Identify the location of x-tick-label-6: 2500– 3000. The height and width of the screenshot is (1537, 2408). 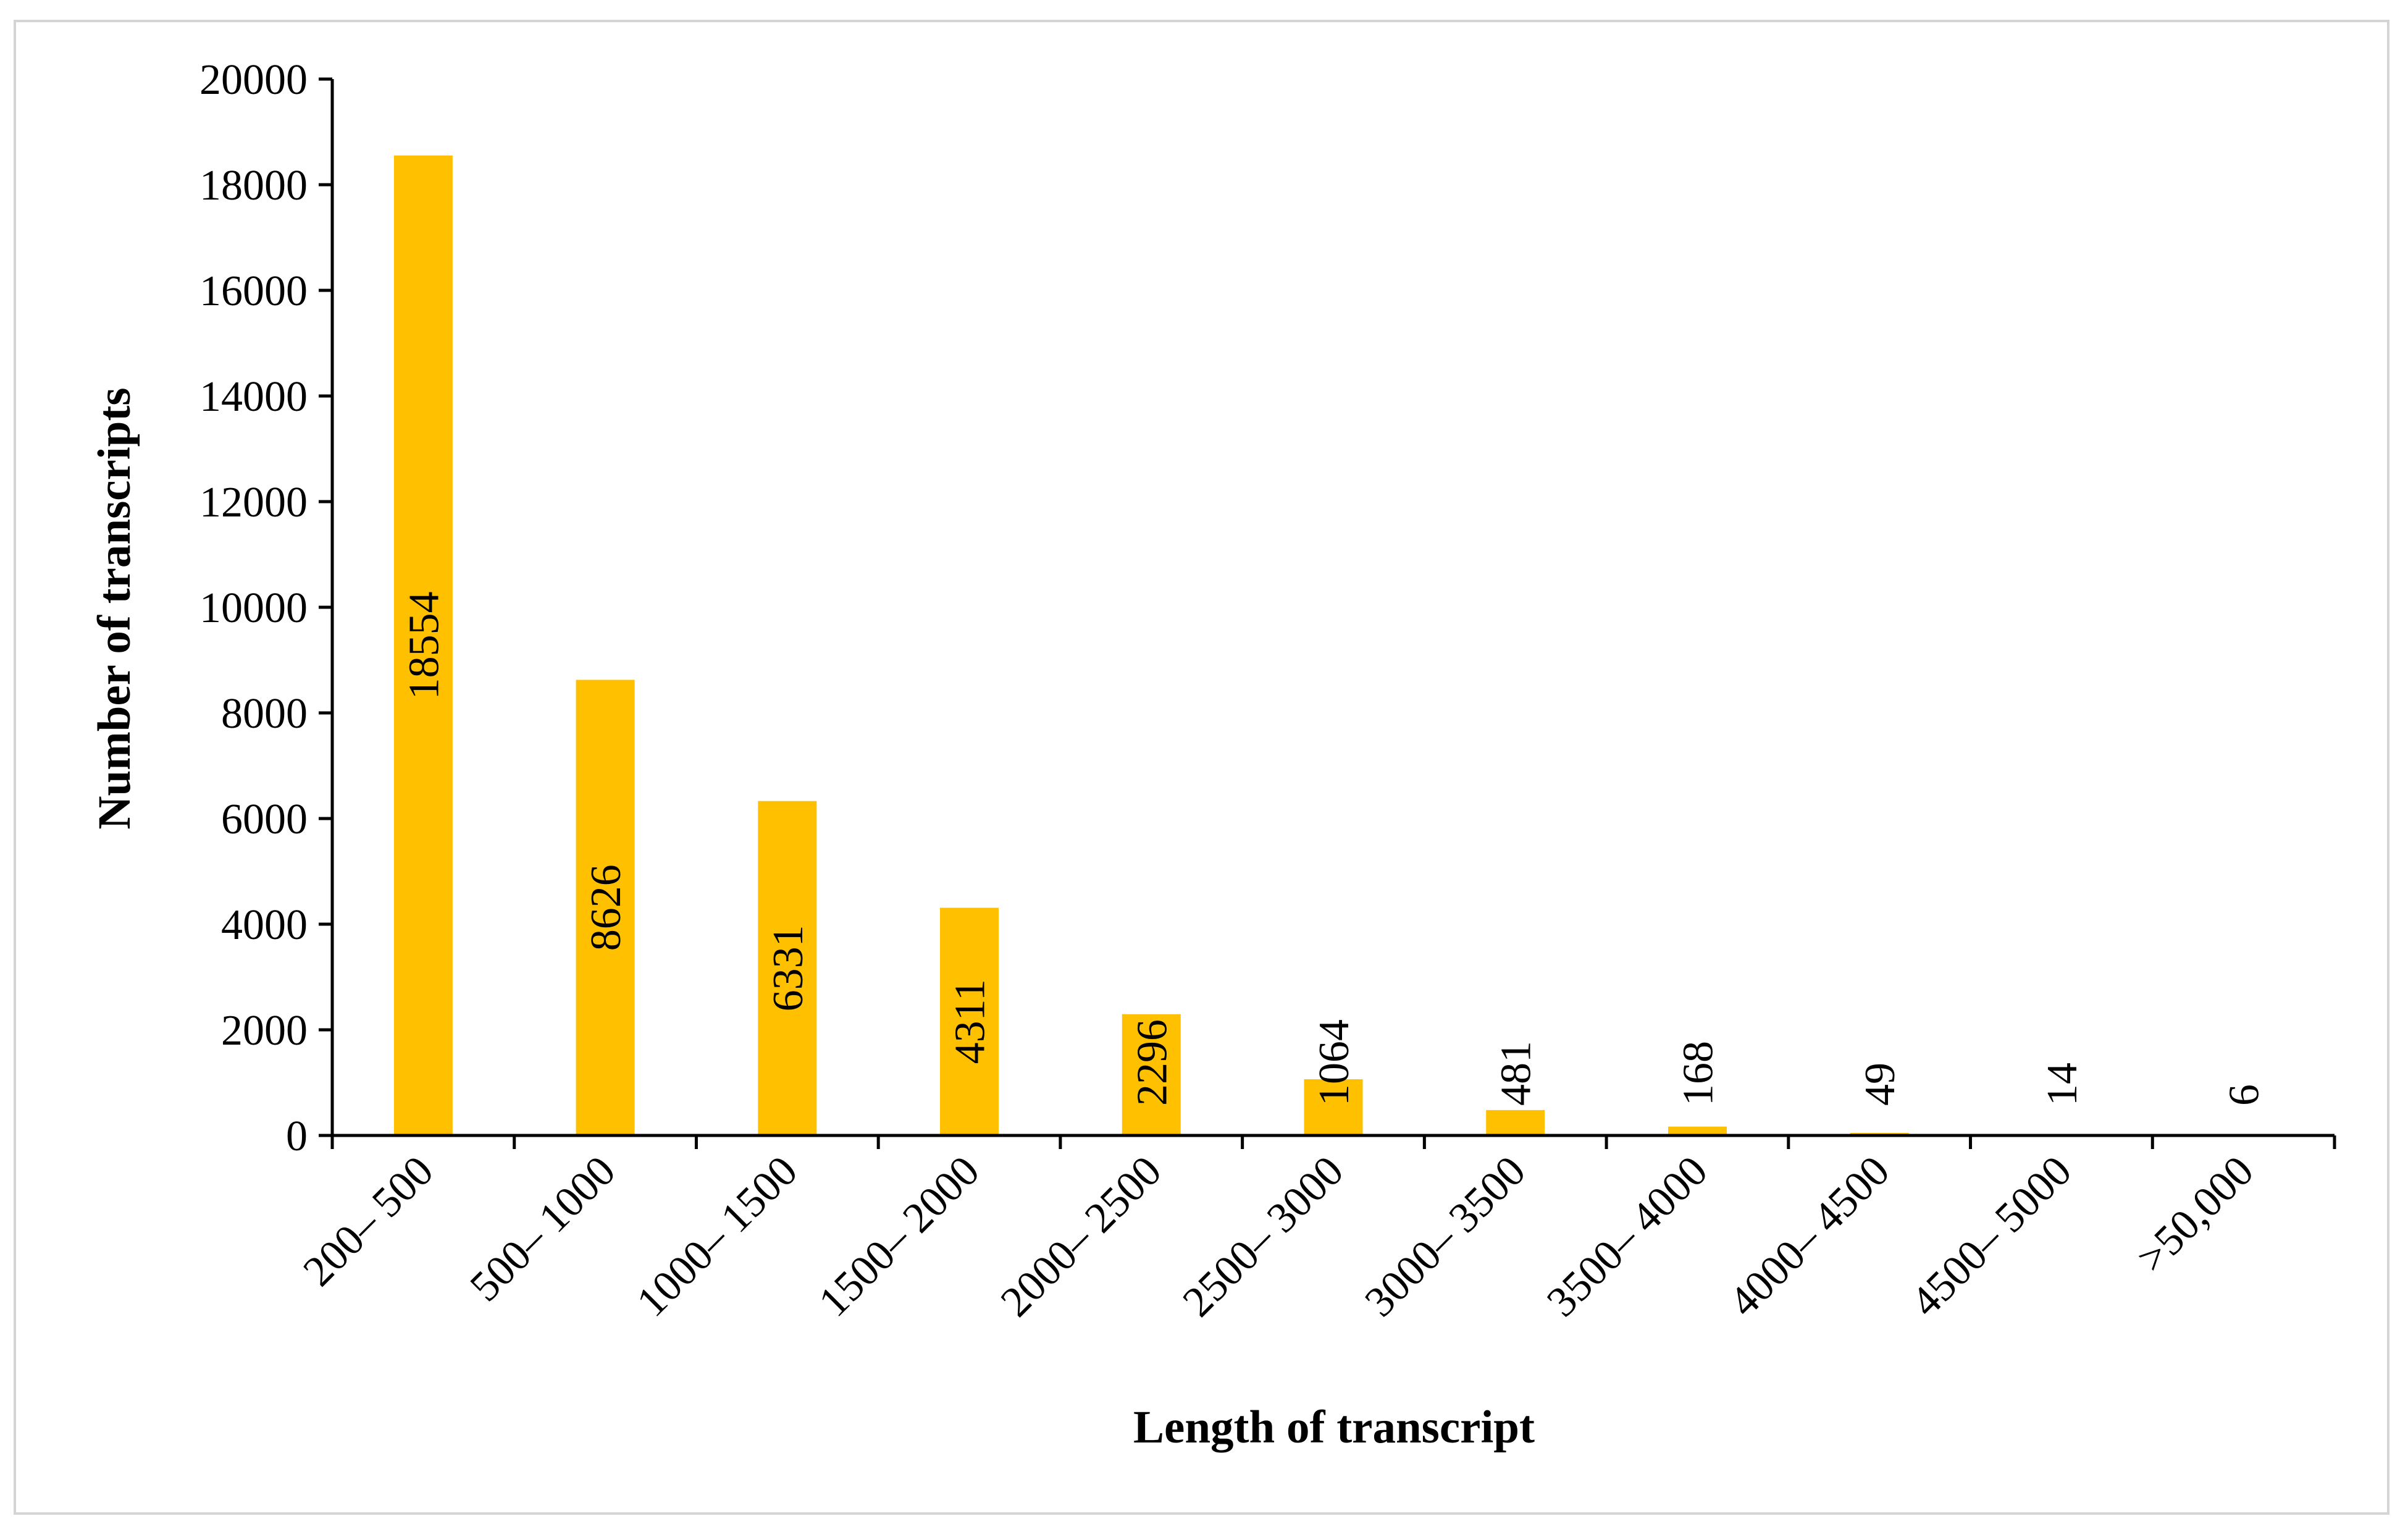
(1263, 1236).